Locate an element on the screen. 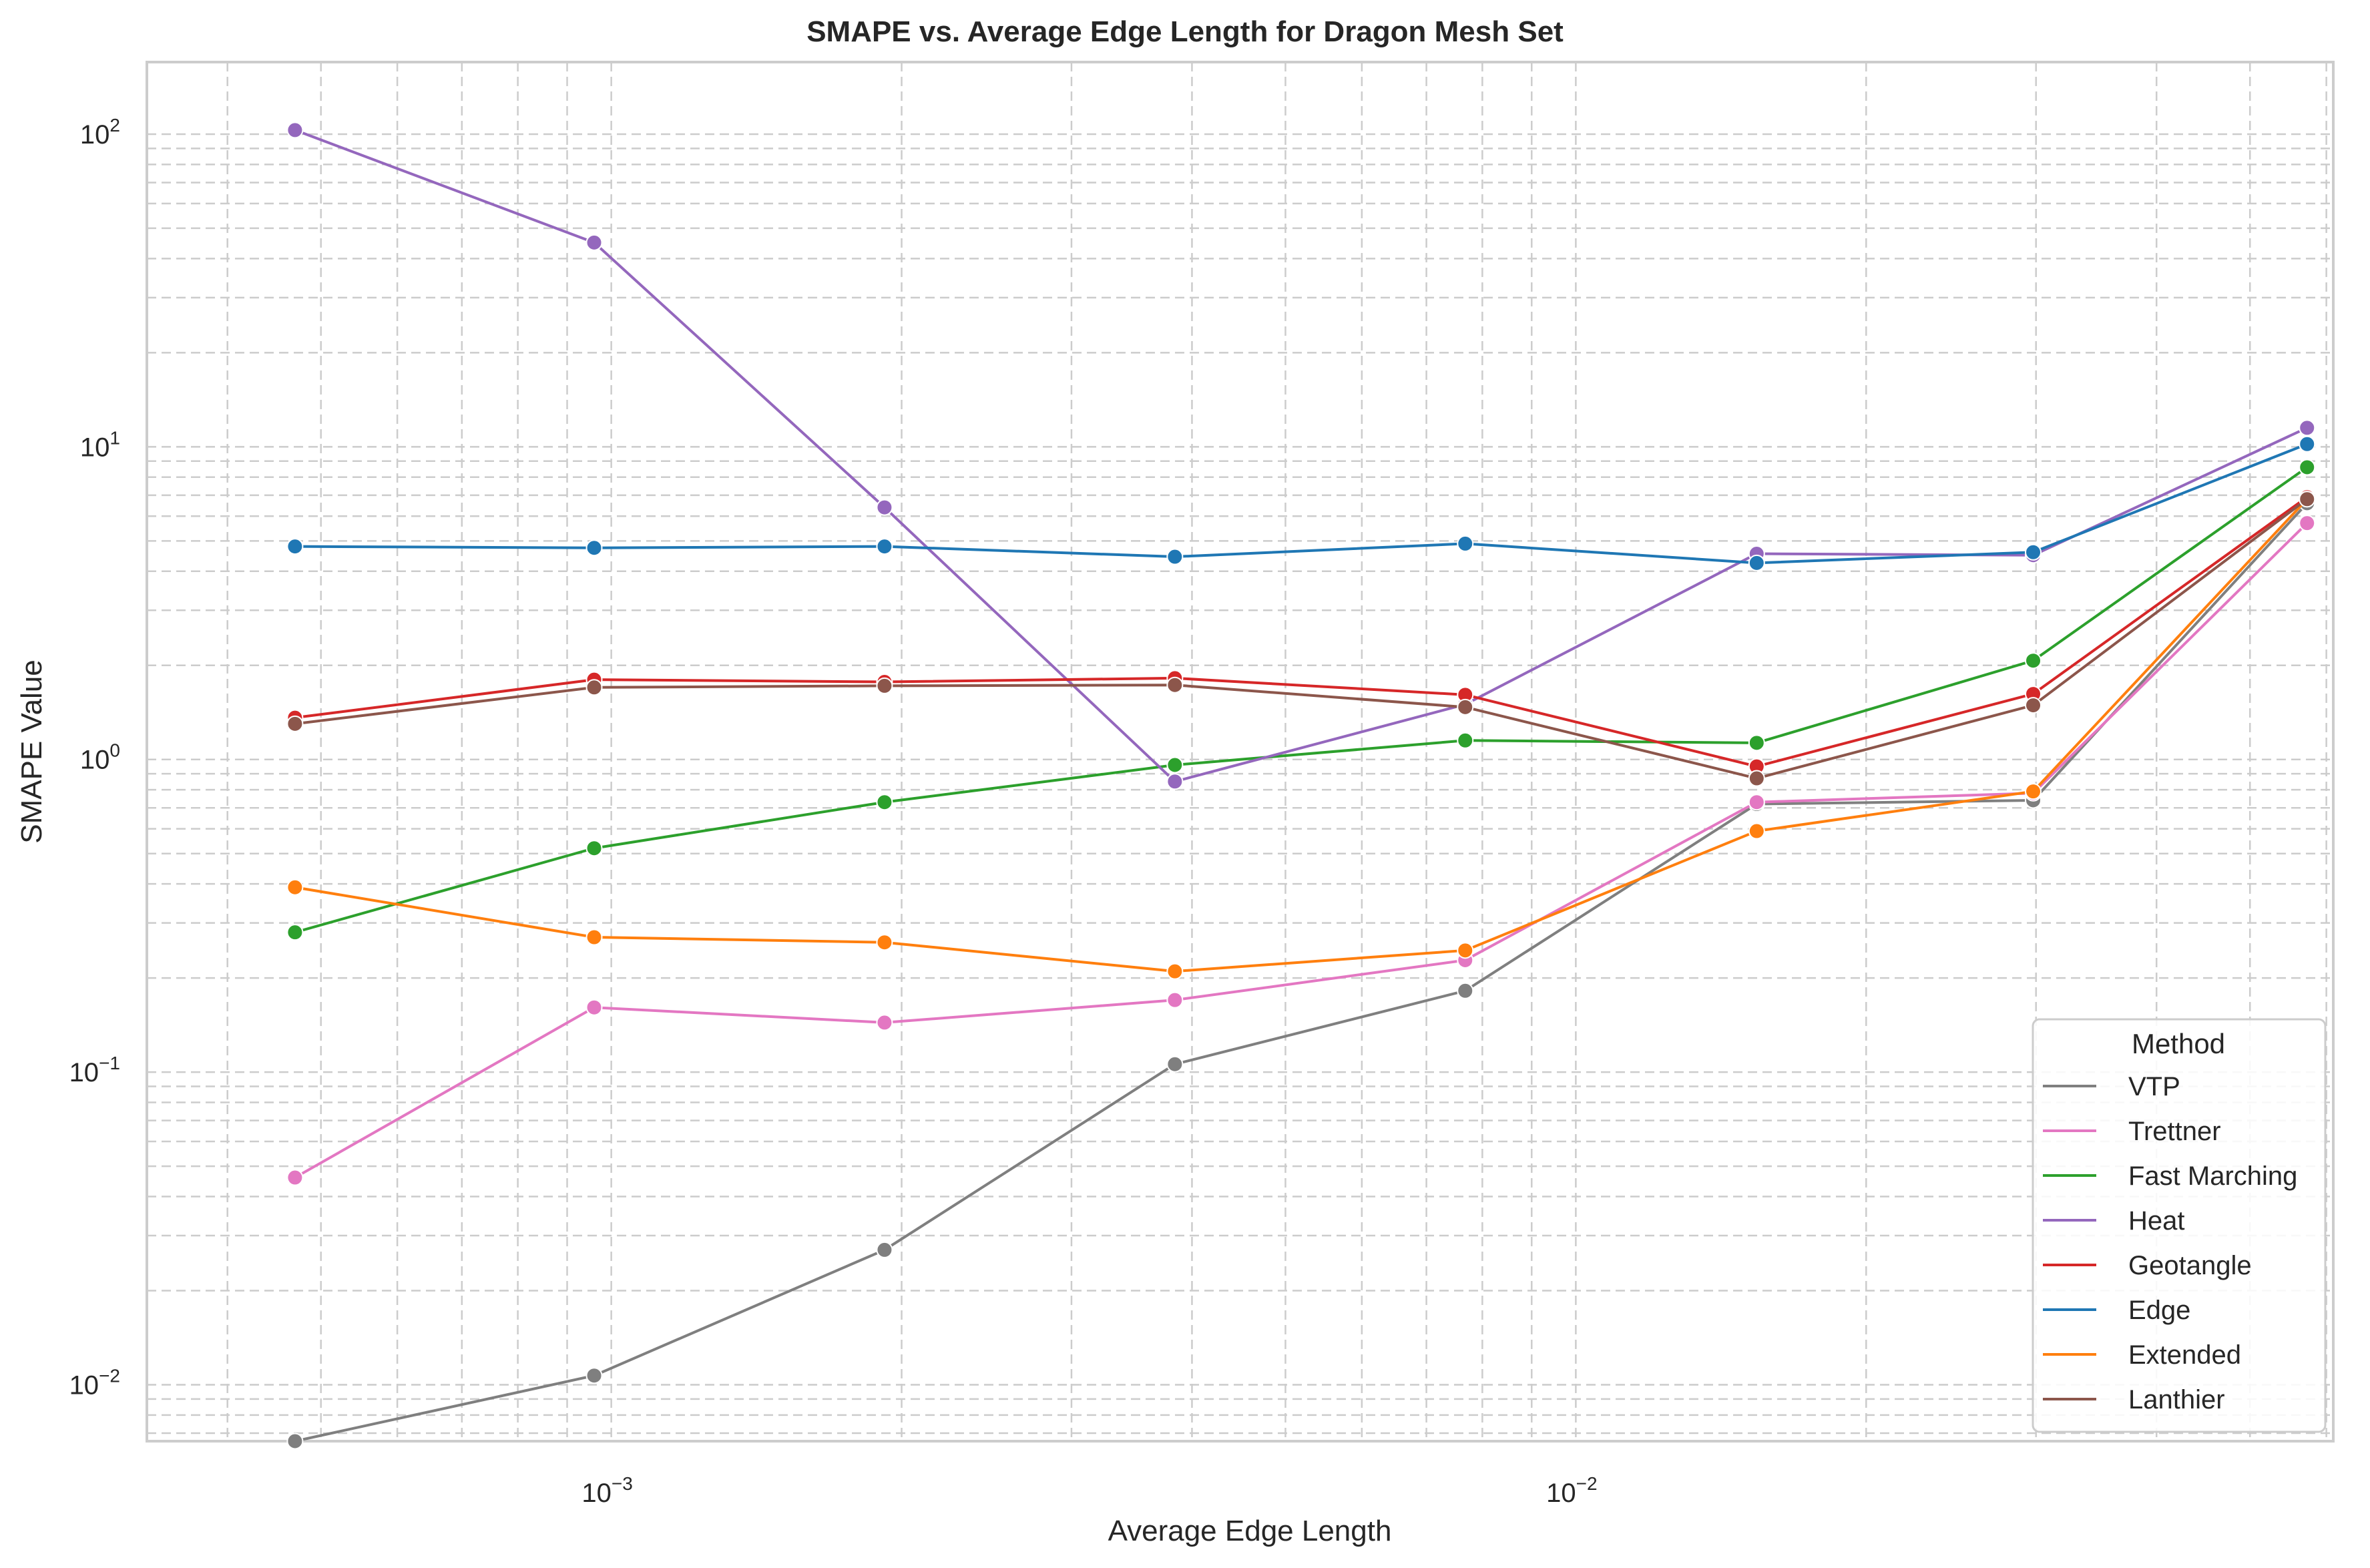  legend-item: Fast Marching is located at coordinates (2170, 1176).